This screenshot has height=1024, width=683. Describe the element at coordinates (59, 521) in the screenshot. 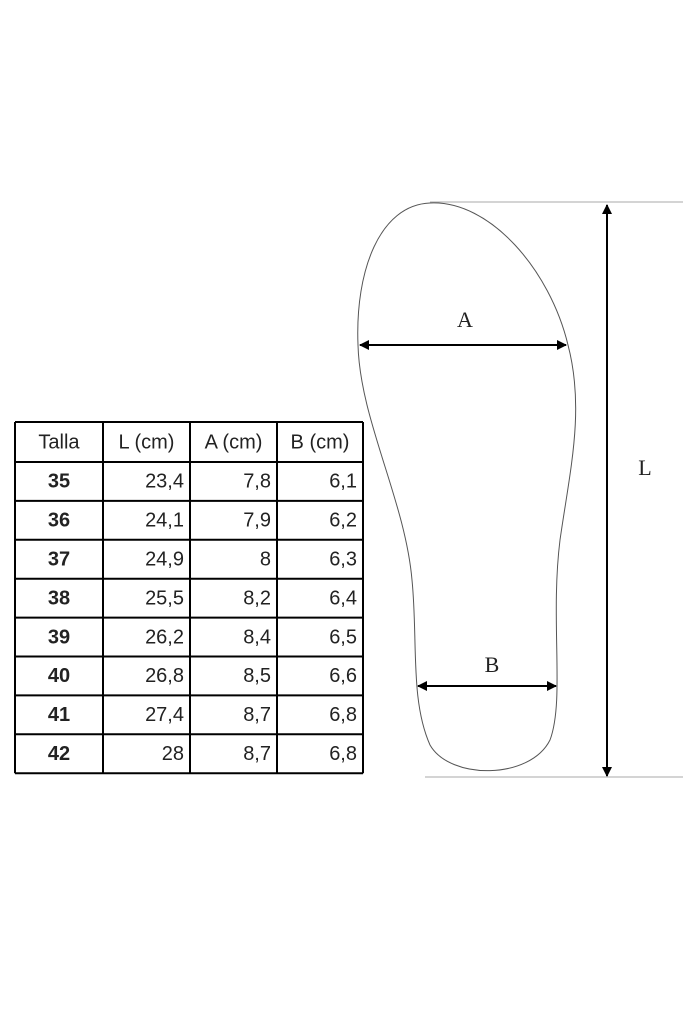

I see `size-cell: 36` at that location.